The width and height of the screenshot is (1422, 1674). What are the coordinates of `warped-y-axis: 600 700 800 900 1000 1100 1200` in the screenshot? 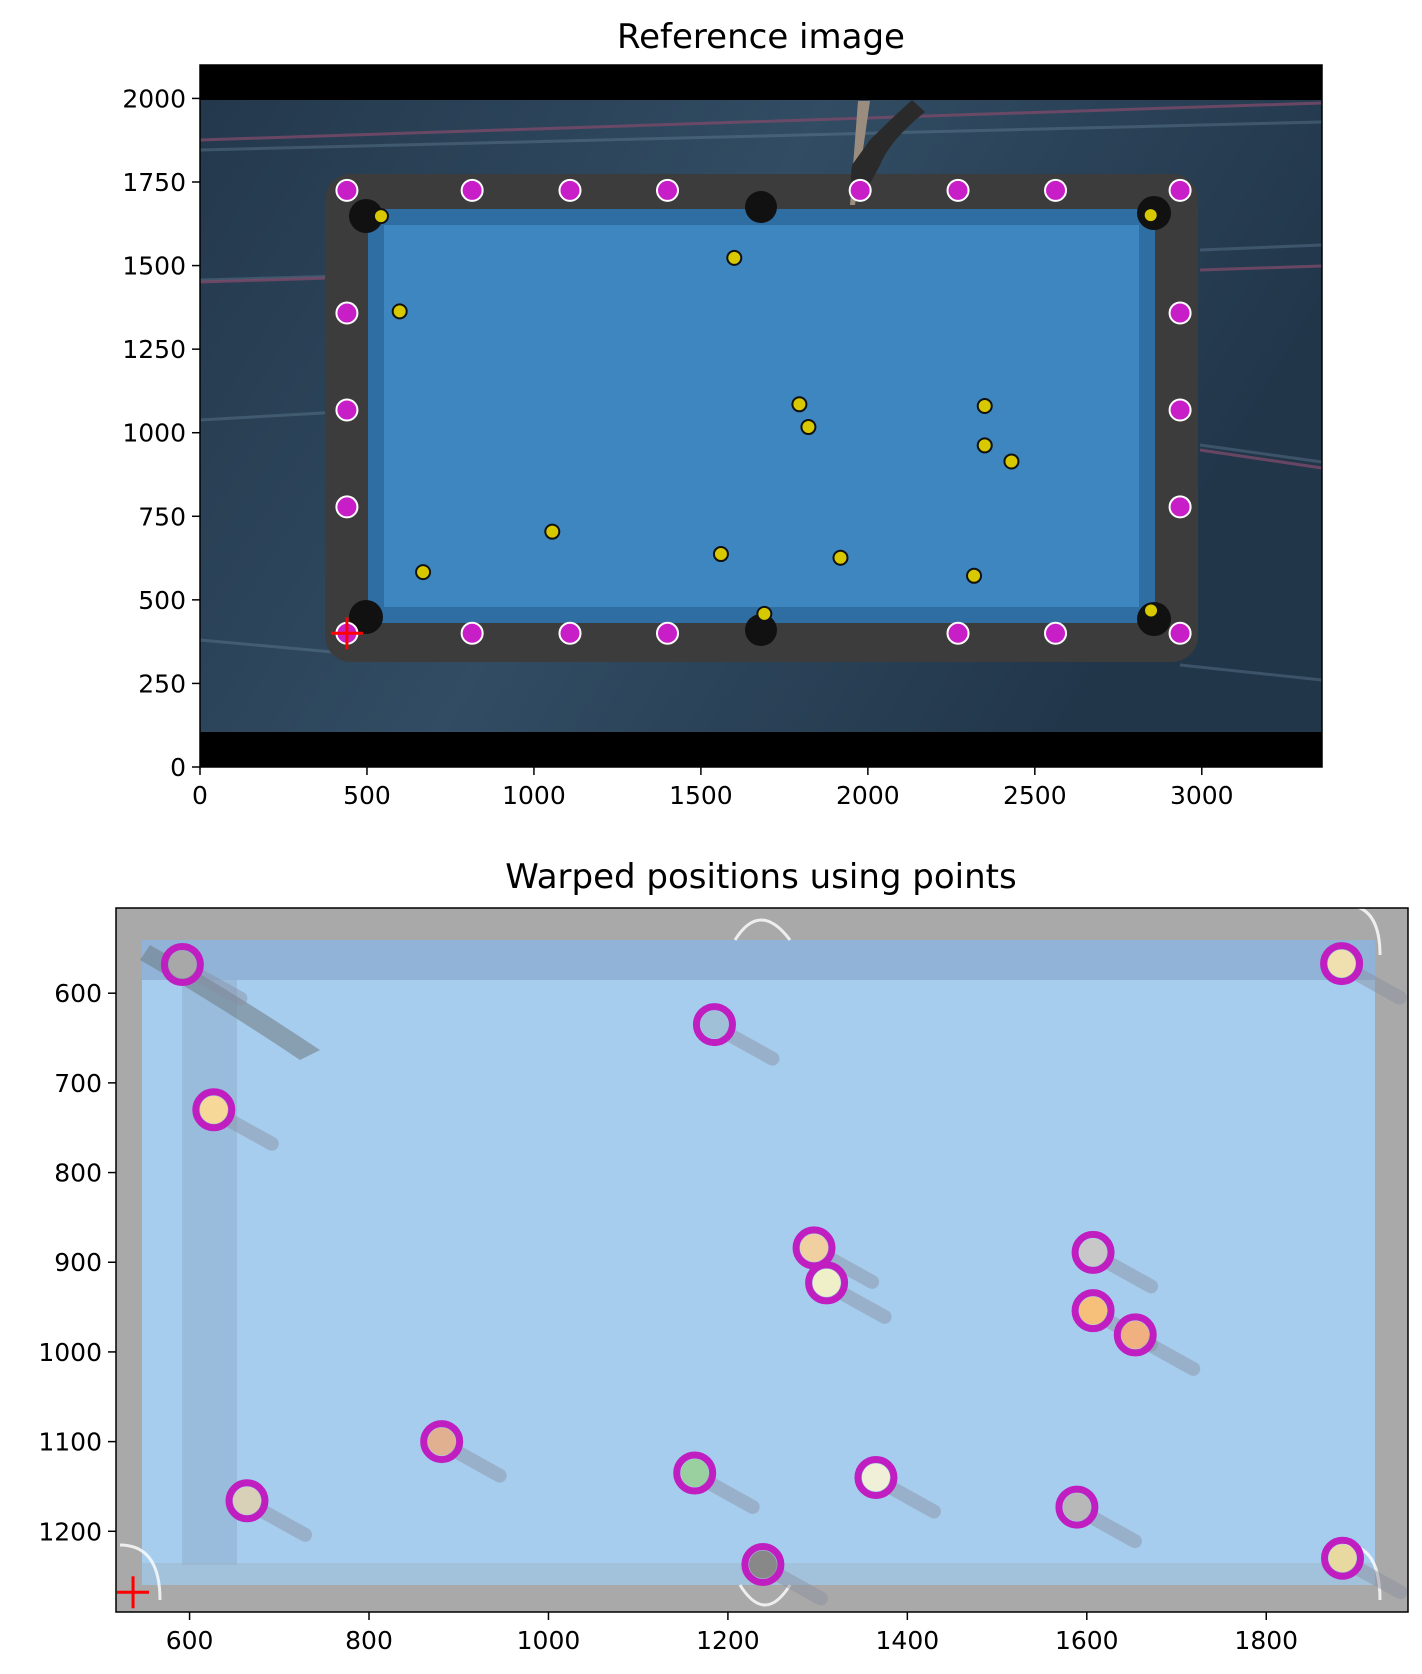 It's located at (77, 1262).